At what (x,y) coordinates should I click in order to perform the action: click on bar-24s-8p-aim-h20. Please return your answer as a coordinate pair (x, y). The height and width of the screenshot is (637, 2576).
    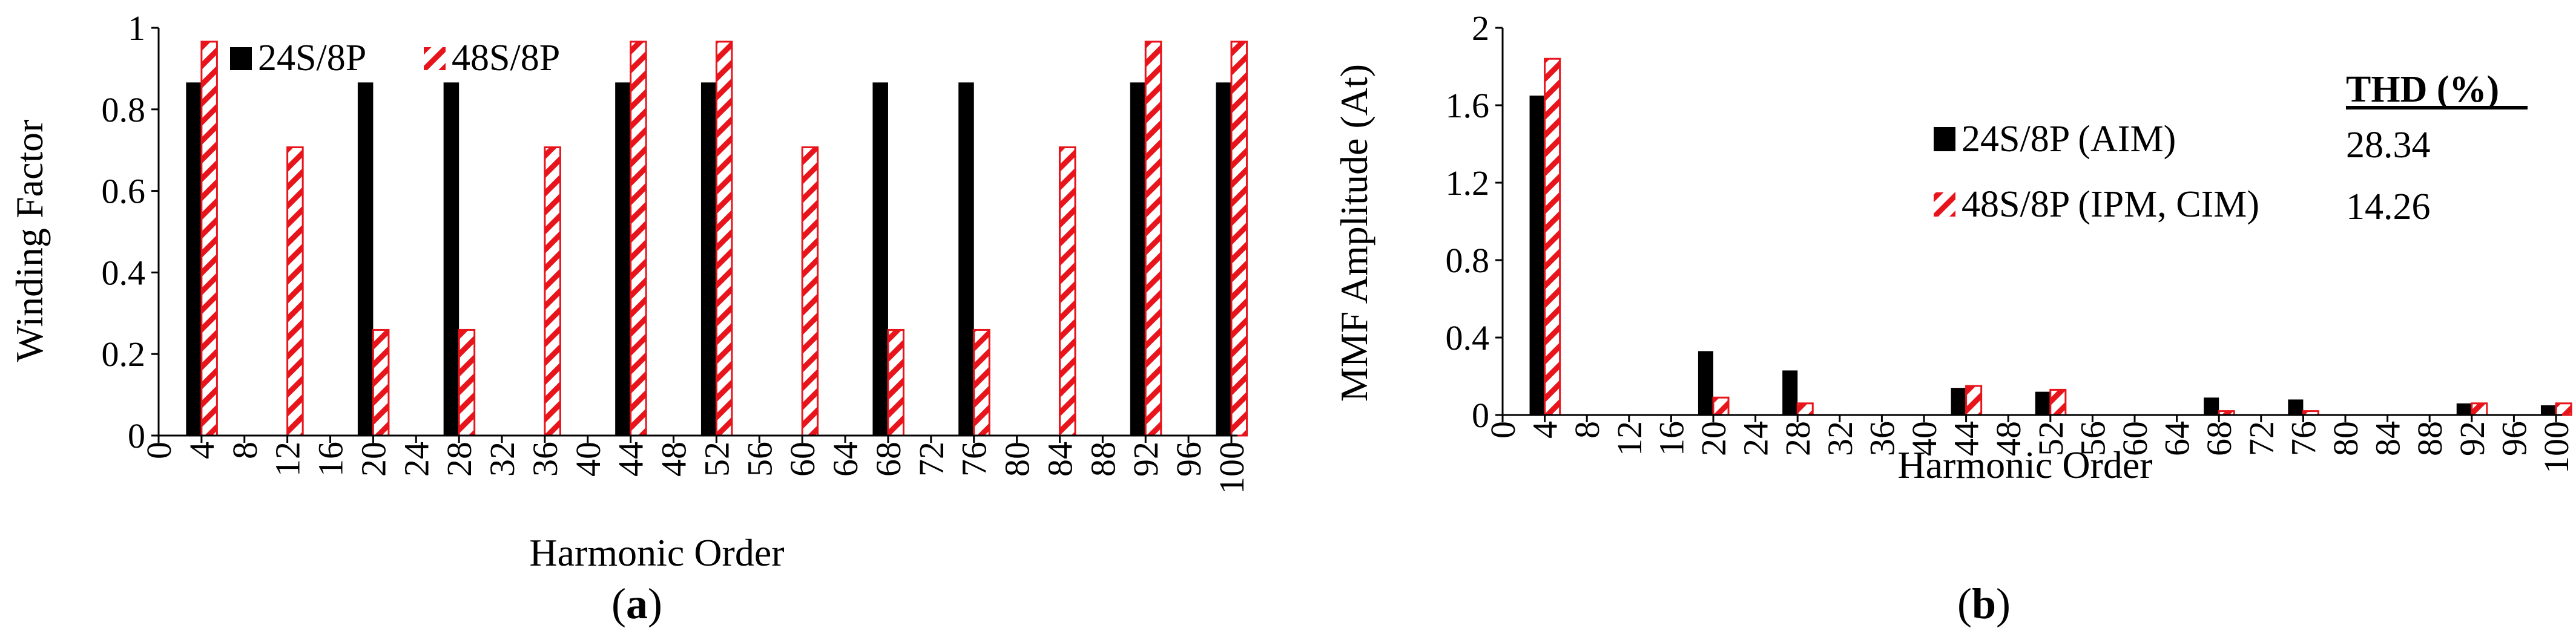
    Looking at the image, I should click on (1706, 383).